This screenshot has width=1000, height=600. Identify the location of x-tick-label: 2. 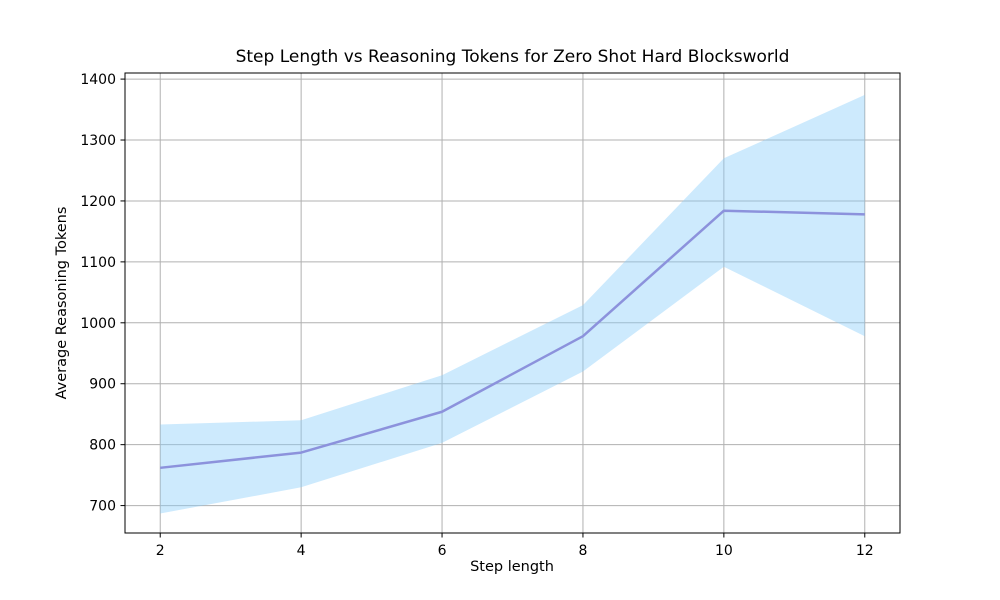
(160, 551).